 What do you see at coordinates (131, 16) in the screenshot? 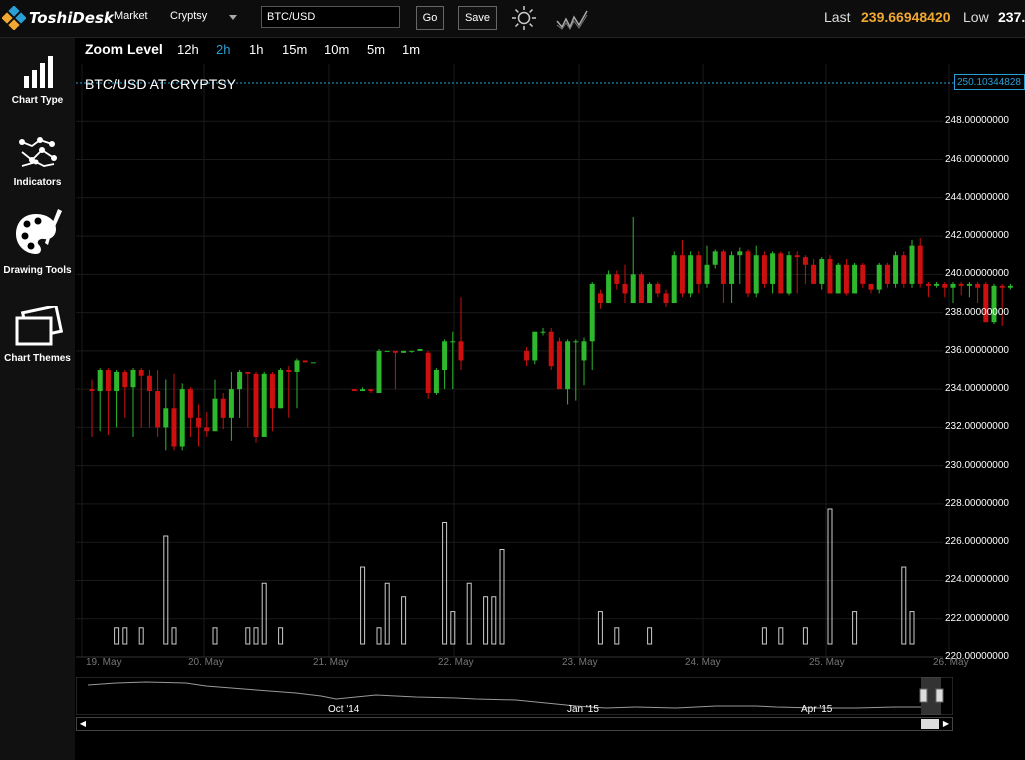
I see `market-menu: Market` at bounding box center [131, 16].